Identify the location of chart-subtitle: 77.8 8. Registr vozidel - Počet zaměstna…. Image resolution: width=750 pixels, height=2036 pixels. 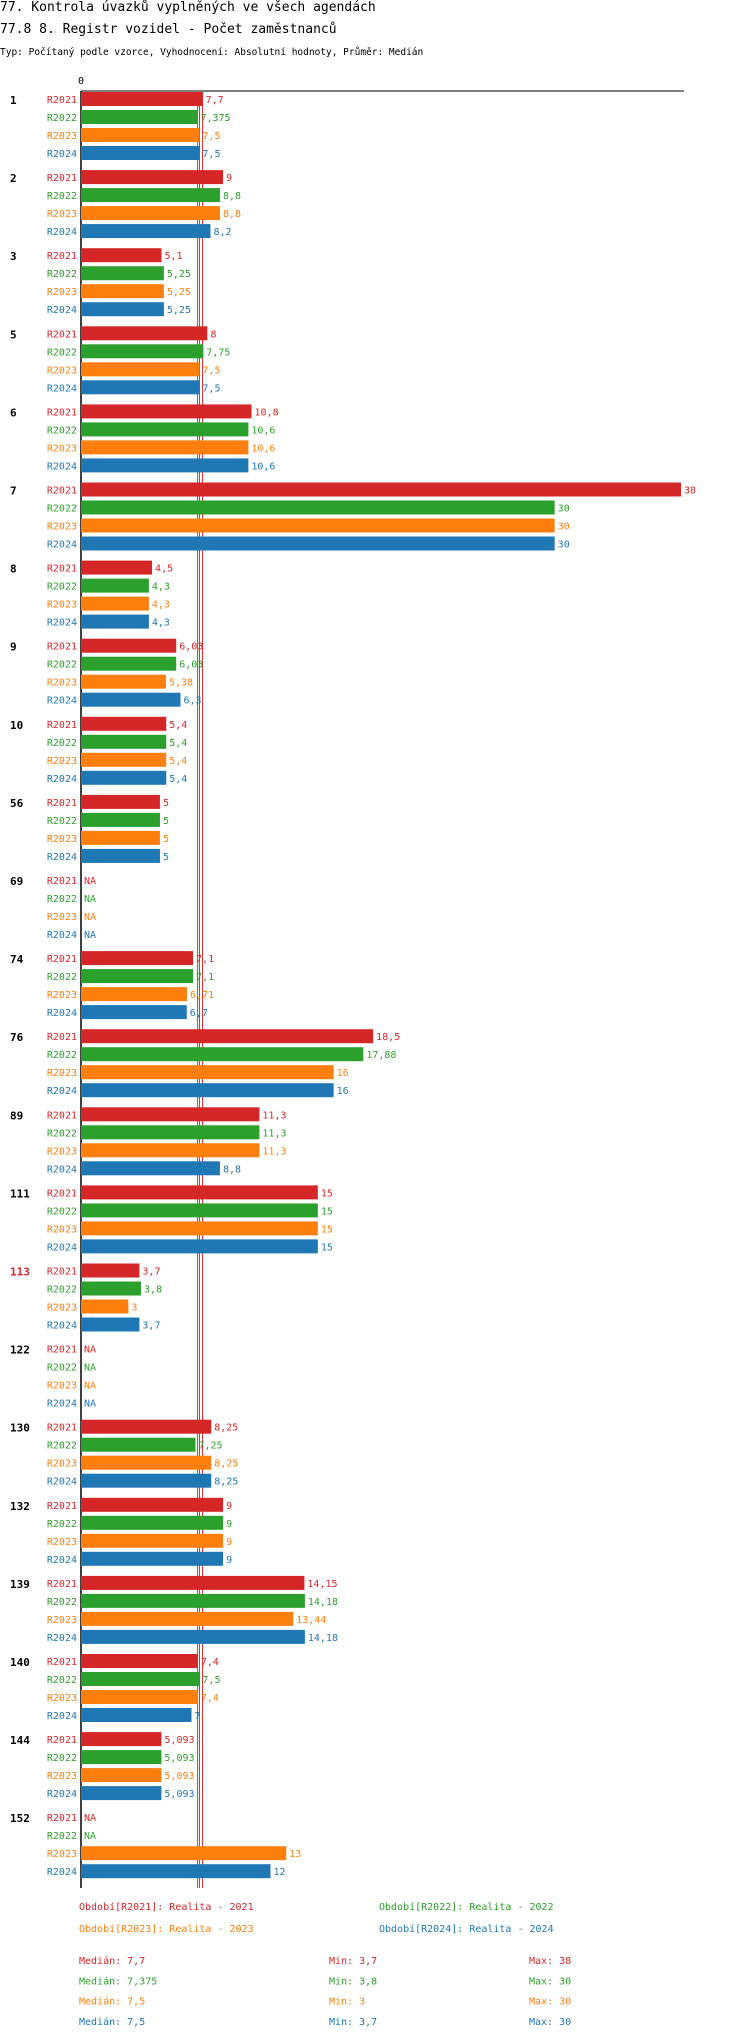
(168, 29).